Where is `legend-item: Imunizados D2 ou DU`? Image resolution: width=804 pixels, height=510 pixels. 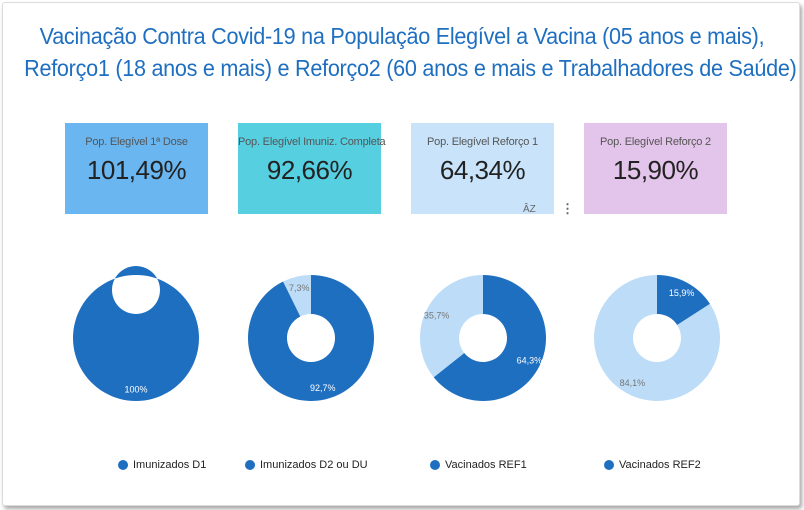 legend-item: Imunizados D2 ou DU is located at coordinates (306, 465).